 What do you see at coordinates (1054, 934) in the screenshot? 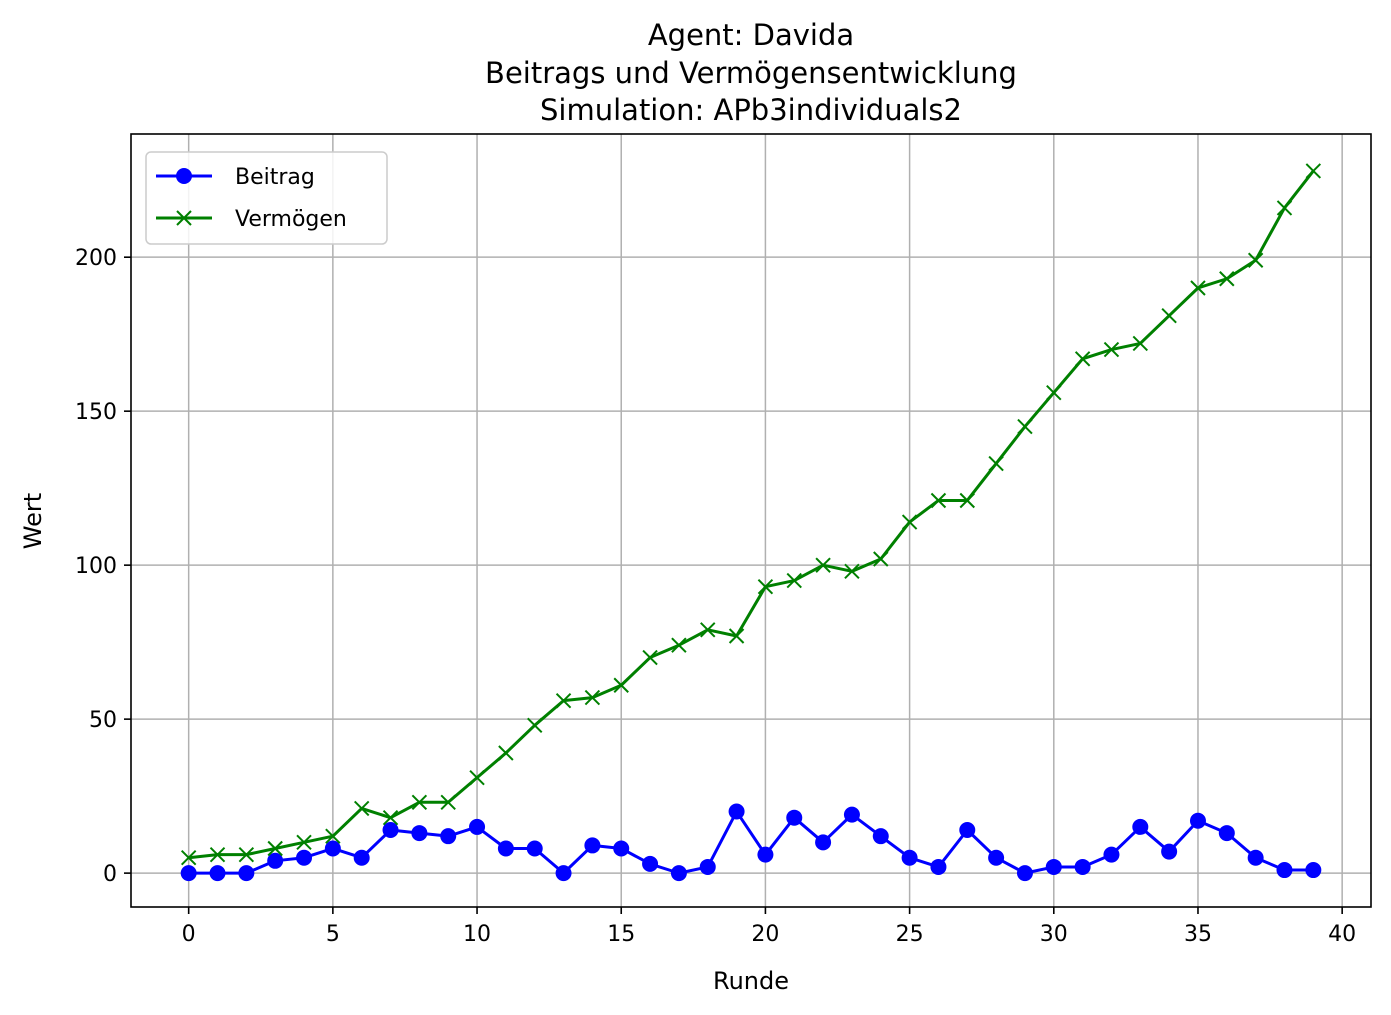
I see `x-tick-label: 30` at bounding box center [1054, 934].